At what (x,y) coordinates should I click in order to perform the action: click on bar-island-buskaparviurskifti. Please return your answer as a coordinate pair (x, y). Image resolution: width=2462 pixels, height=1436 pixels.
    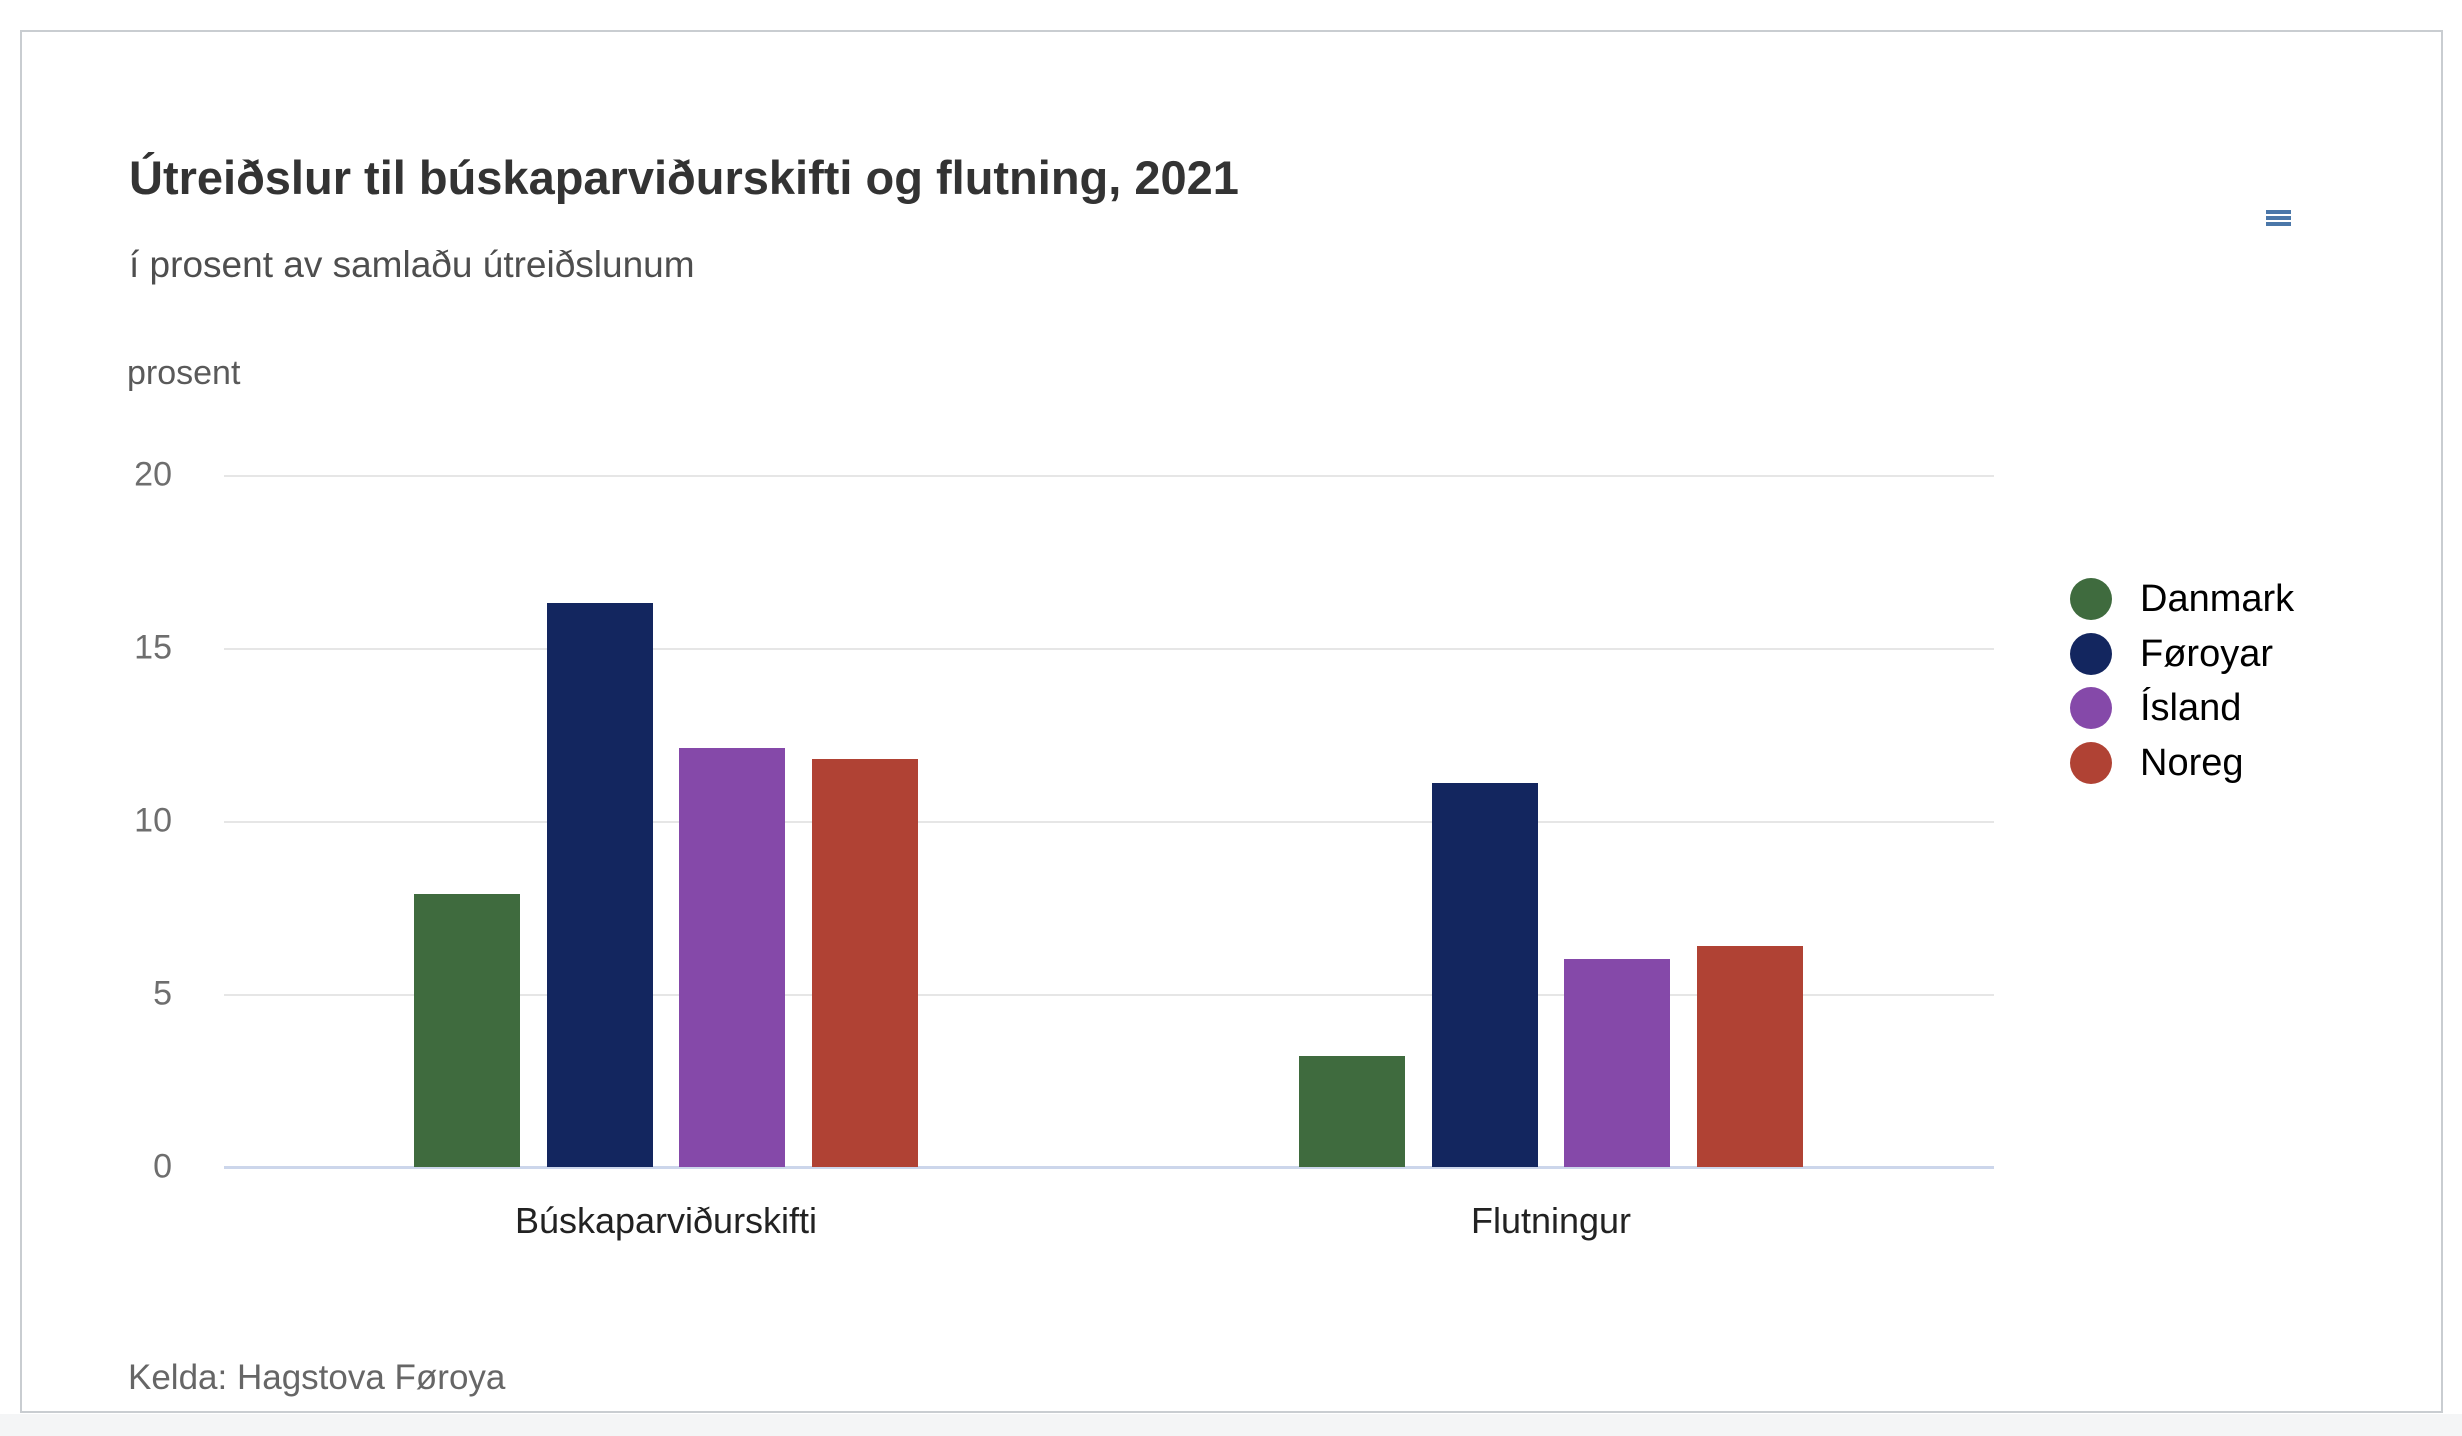
    Looking at the image, I should click on (732, 957).